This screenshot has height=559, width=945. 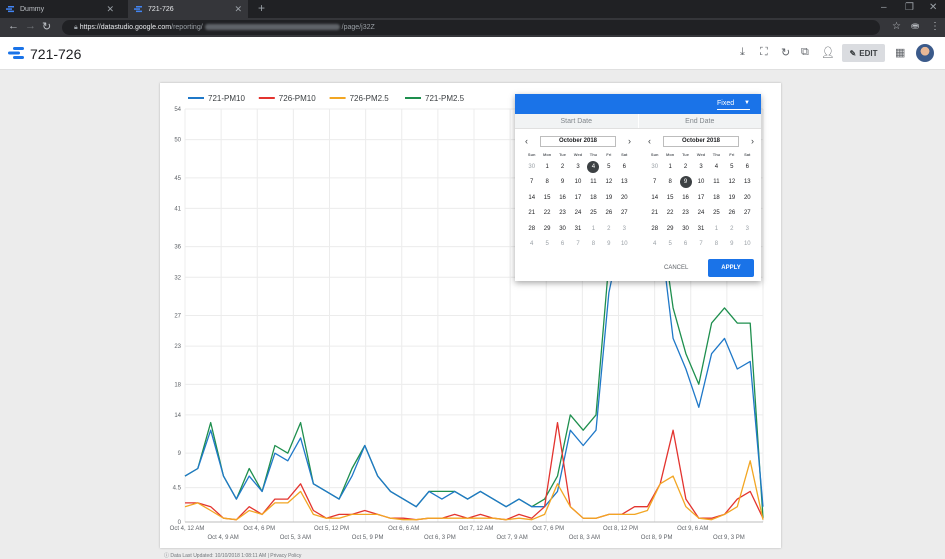 What do you see at coordinates (896, 26) in the screenshot?
I see `bookmark-star-icon: ☆` at bounding box center [896, 26].